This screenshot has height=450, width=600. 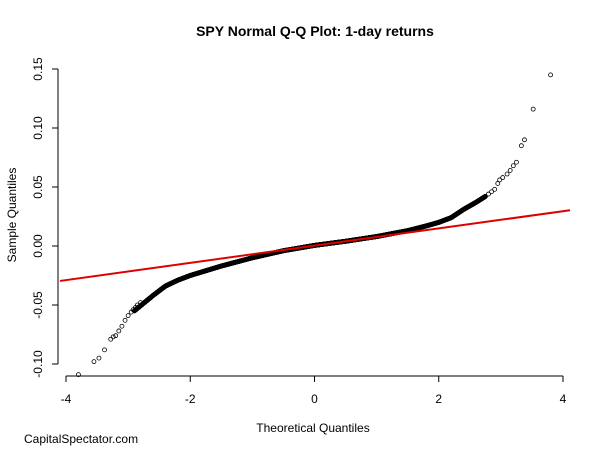 What do you see at coordinates (38, 246) in the screenshot?
I see `y-tick-label: 0.00` at bounding box center [38, 246].